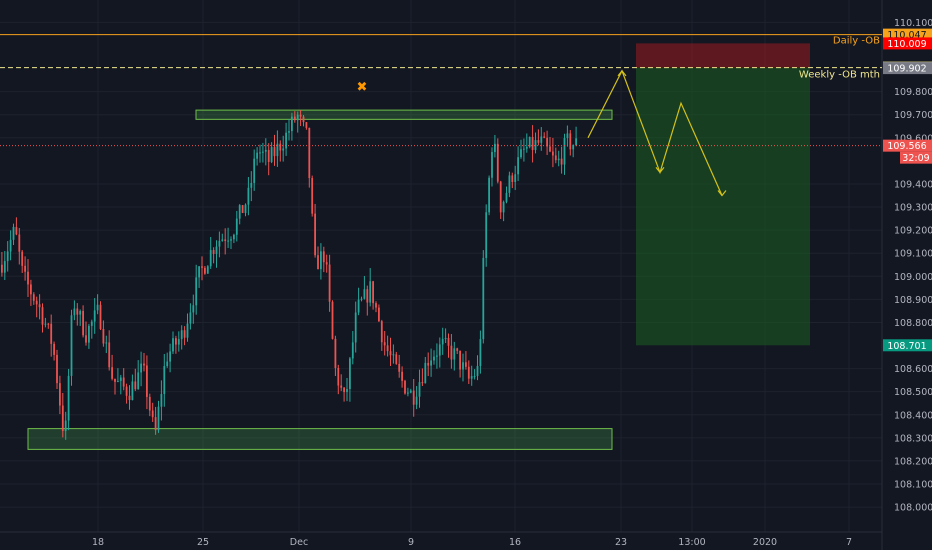  Describe the element at coordinates (913, 184) in the screenshot. I see `y-tick-label: 109.400` at that location.